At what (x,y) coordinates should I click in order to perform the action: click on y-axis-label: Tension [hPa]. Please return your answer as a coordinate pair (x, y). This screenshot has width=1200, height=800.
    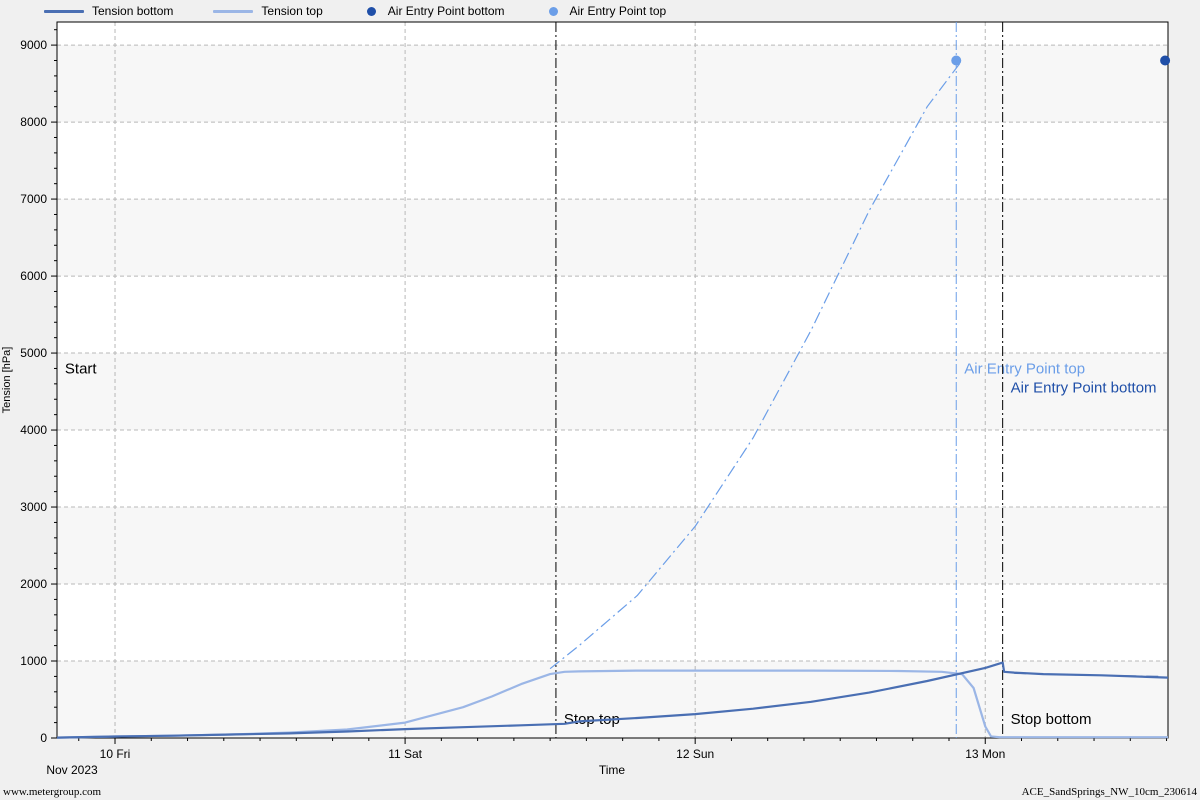
    Looking at the image, I should click on (7, 380).